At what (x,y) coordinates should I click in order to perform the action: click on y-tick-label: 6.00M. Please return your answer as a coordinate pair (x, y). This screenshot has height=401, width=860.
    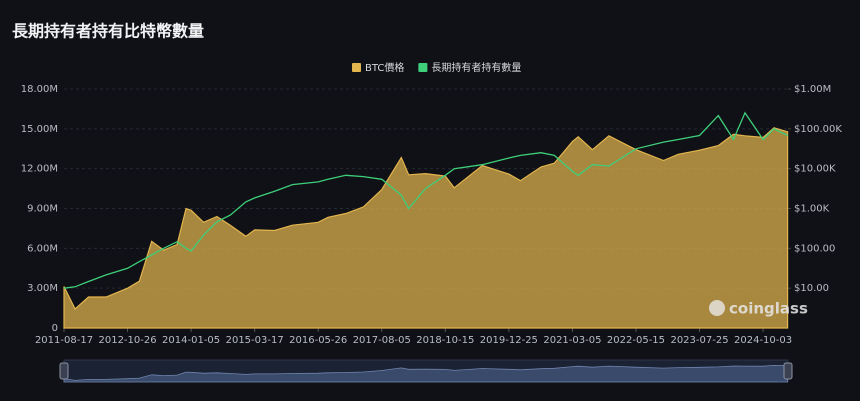
    Looking at the image, I should click on (42, 248).